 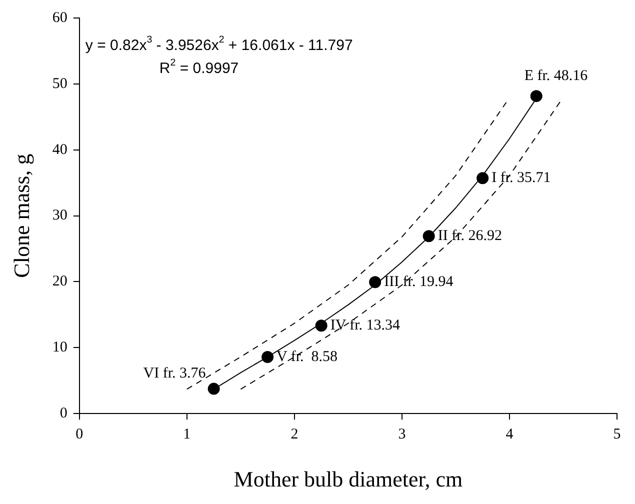 What do you see at coordinates (419, 282) in the screenshot?
I see `data-label: III fr. 19.94` at bounding box center [419, 282].